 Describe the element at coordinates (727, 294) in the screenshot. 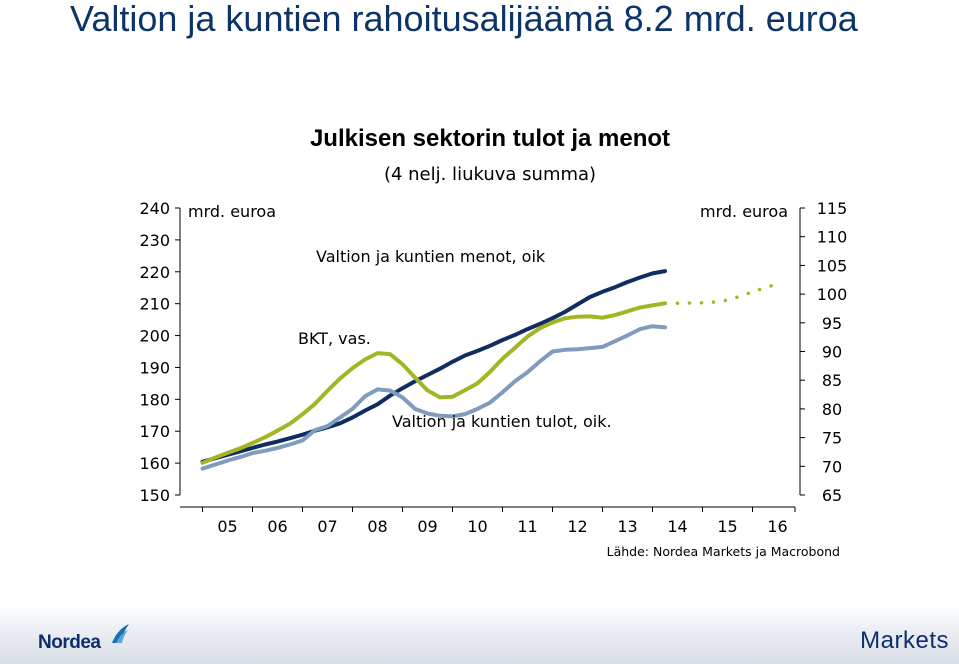

I see `series-line-bkt_forecast` at that location.